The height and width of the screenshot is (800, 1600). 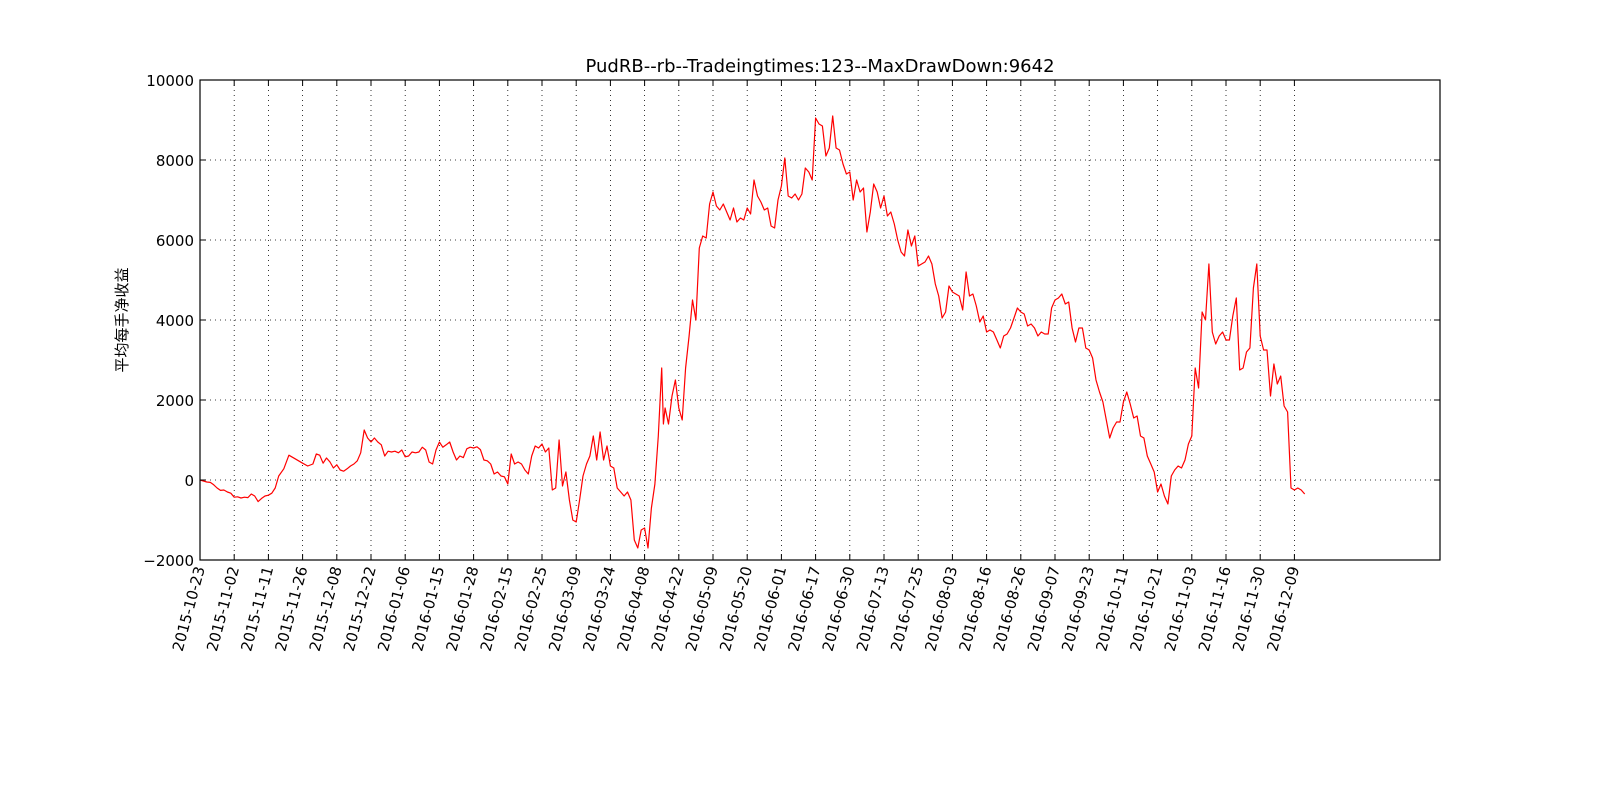 What do you see at coordinates (907, 608) in the screenshot?
I see `x-tick-label: 2016-07-25` at bounding box center [907, 608].